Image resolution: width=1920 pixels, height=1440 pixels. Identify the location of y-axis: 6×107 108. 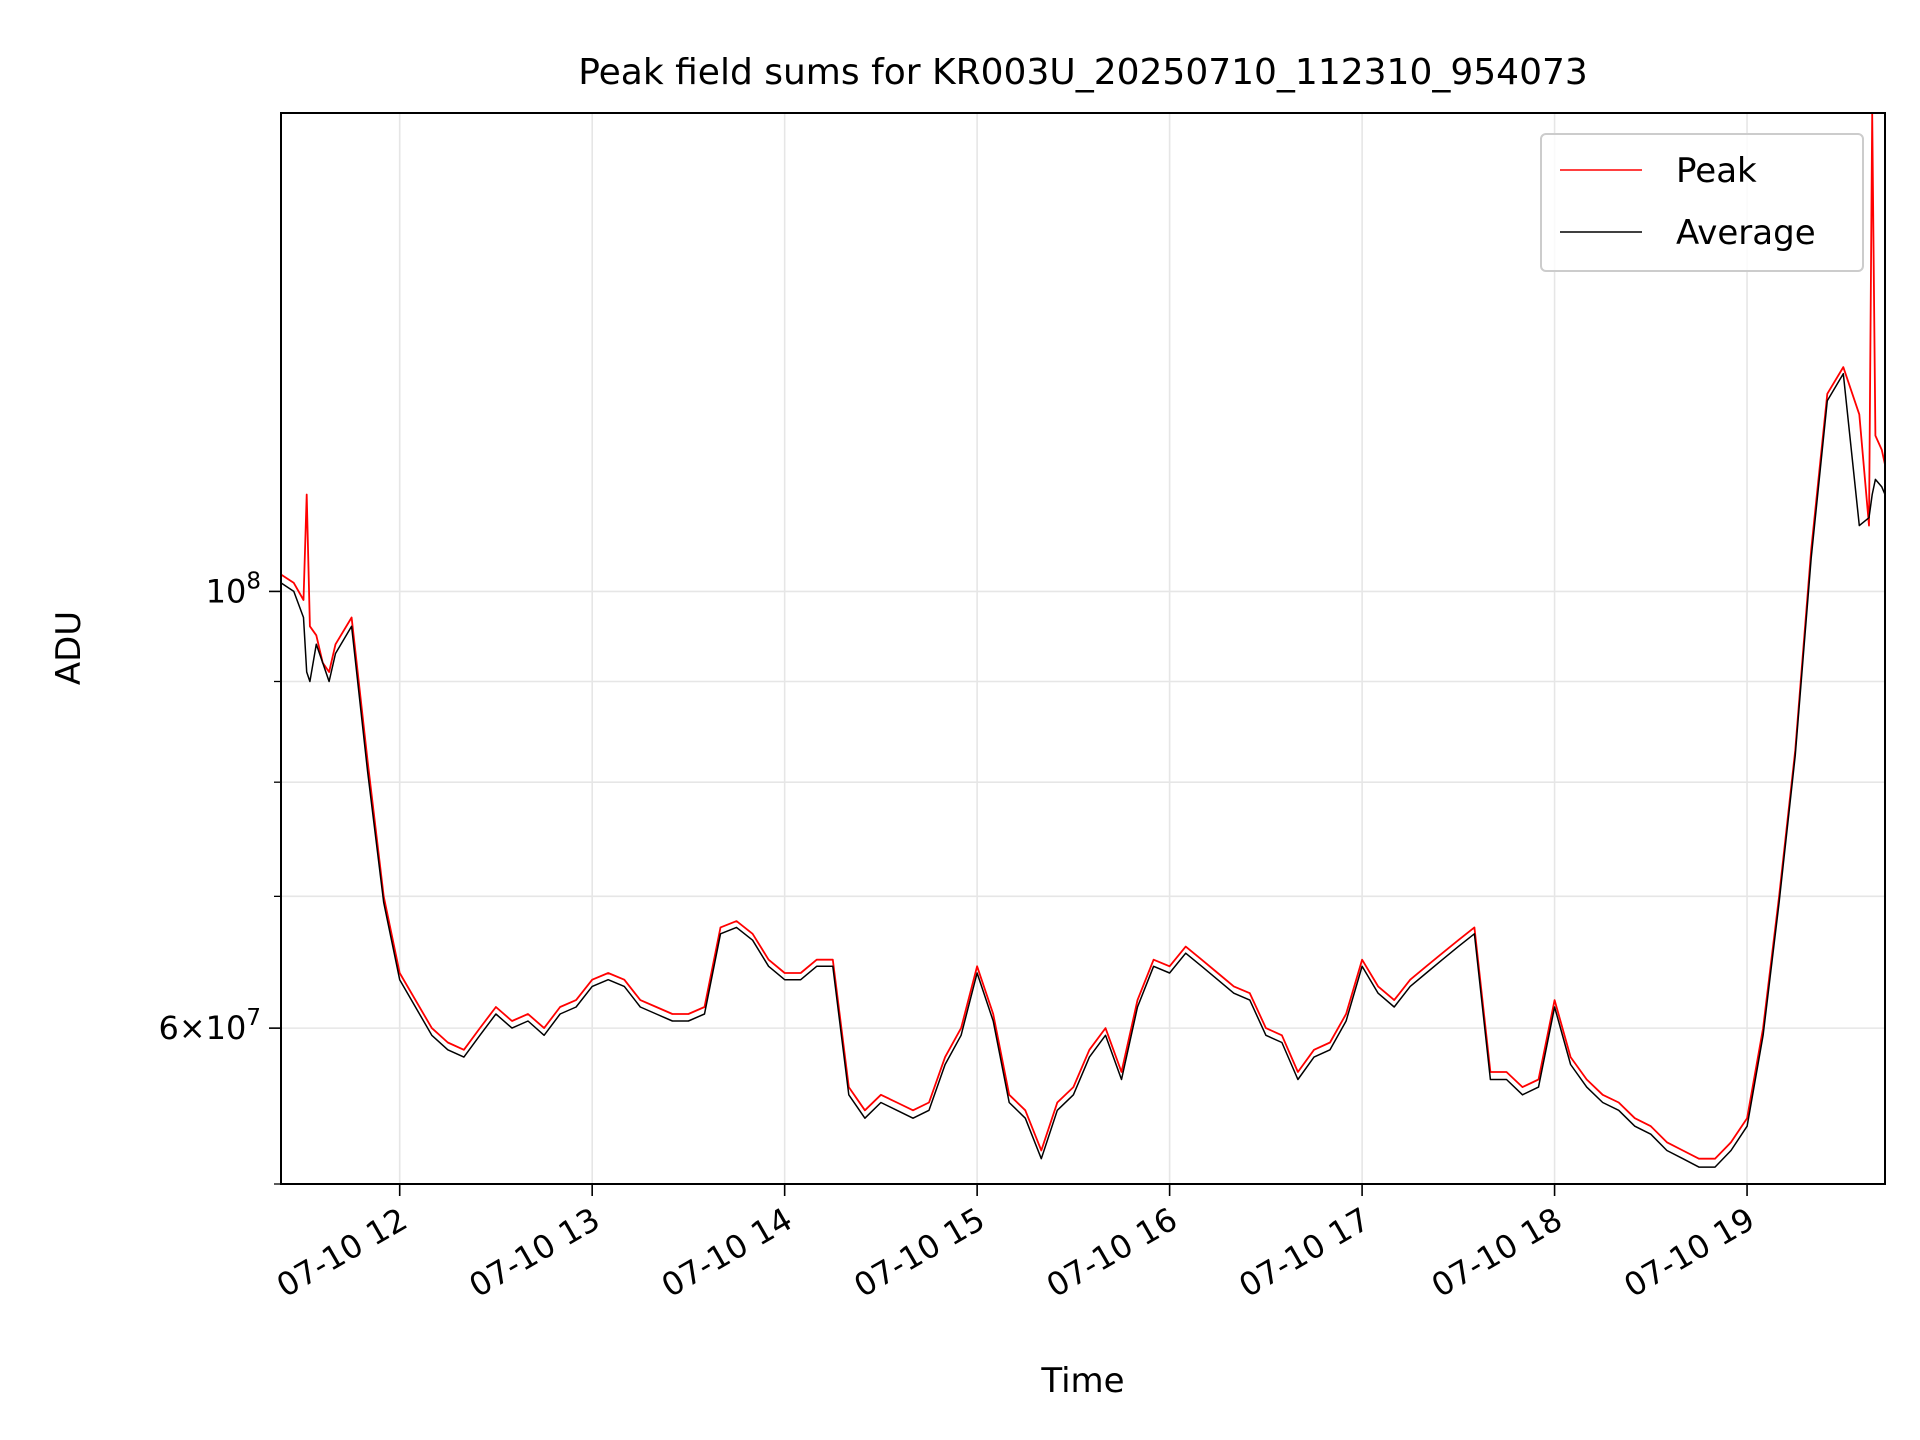
(219, 876).